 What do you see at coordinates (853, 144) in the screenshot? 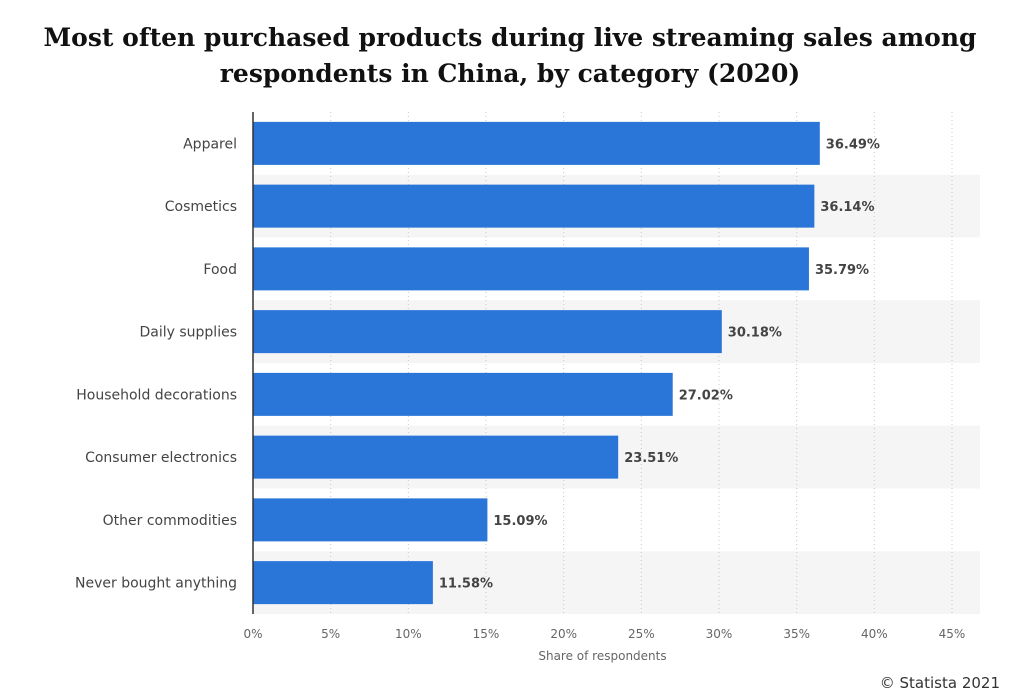
I see `value-label: 36.49%` at bounding box center [853, 144].